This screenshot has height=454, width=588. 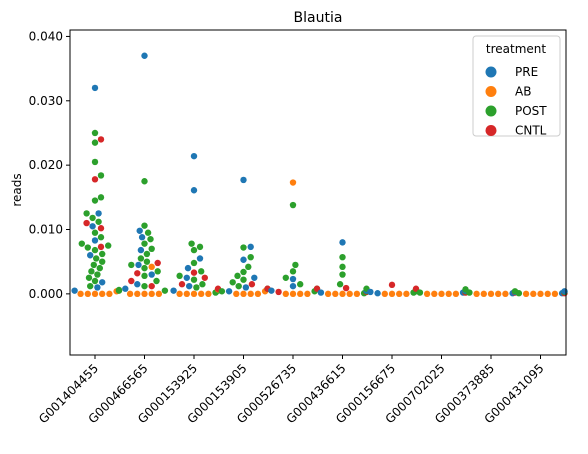 I want to click on y-axis: 0.000 0.010 0.020 0.030 0.040, so click(x=49, y=165).